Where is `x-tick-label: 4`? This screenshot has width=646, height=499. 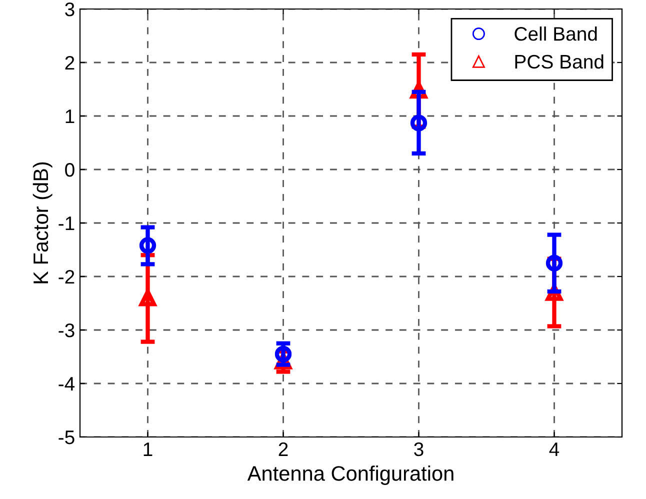
x-tick-label: 4 is located at coordinates (554, 449).